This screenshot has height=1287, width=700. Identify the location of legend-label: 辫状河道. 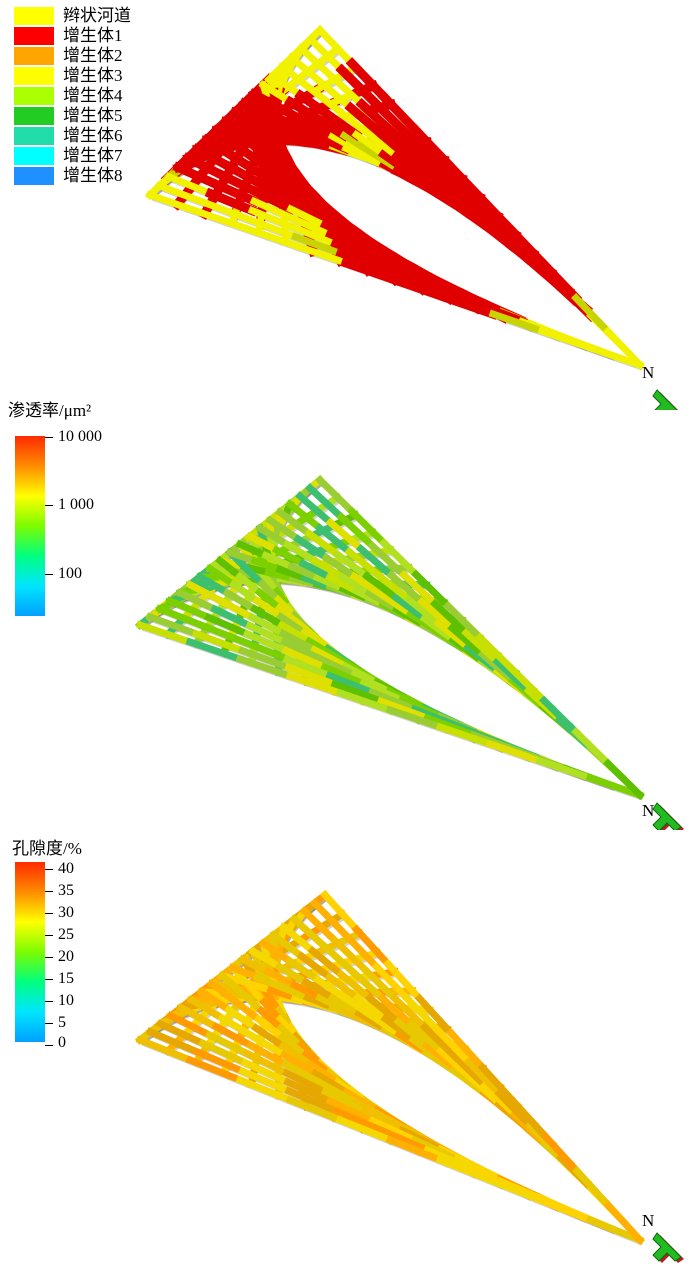
(97, 15).